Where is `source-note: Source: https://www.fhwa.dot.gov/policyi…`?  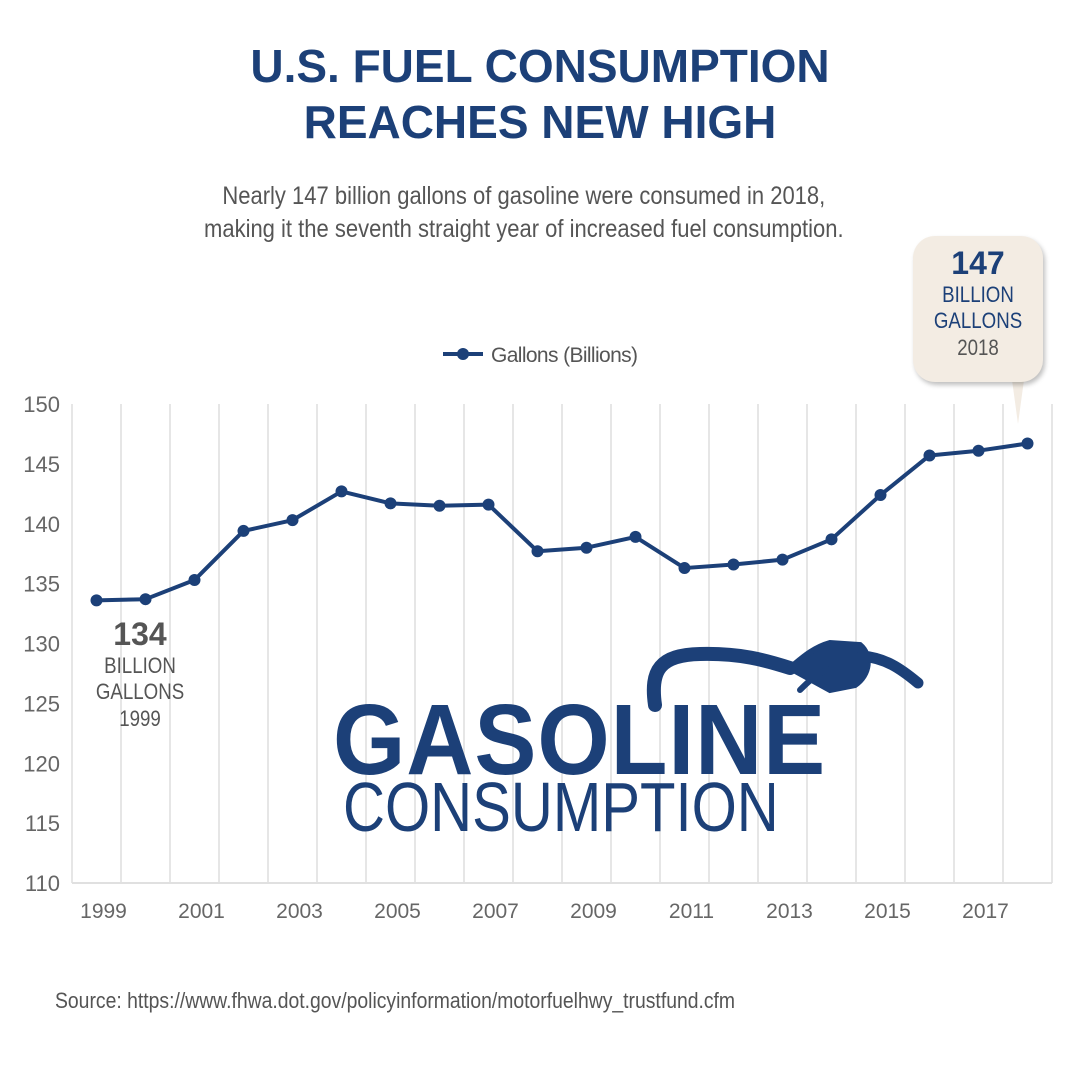
source-note: Source: https://www.fhwa.dot.gov/policyi… is located at coordinates (395, 1000).